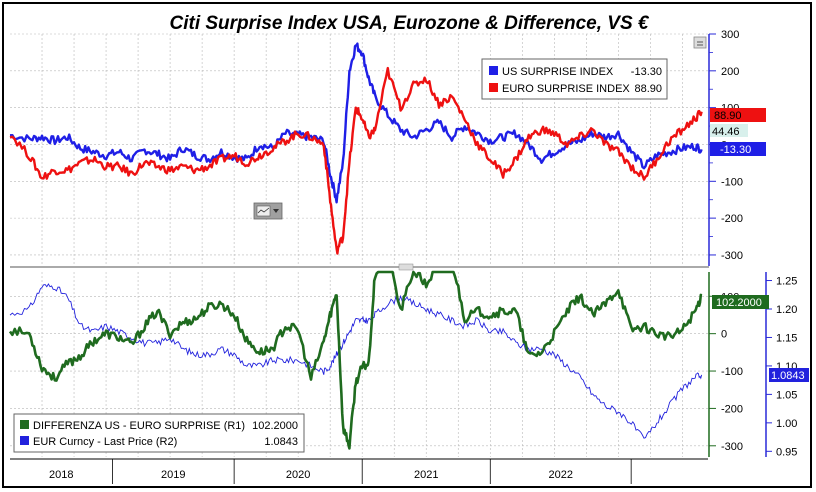  I want to click on chart-type-widget-icon, so click(268, 211).